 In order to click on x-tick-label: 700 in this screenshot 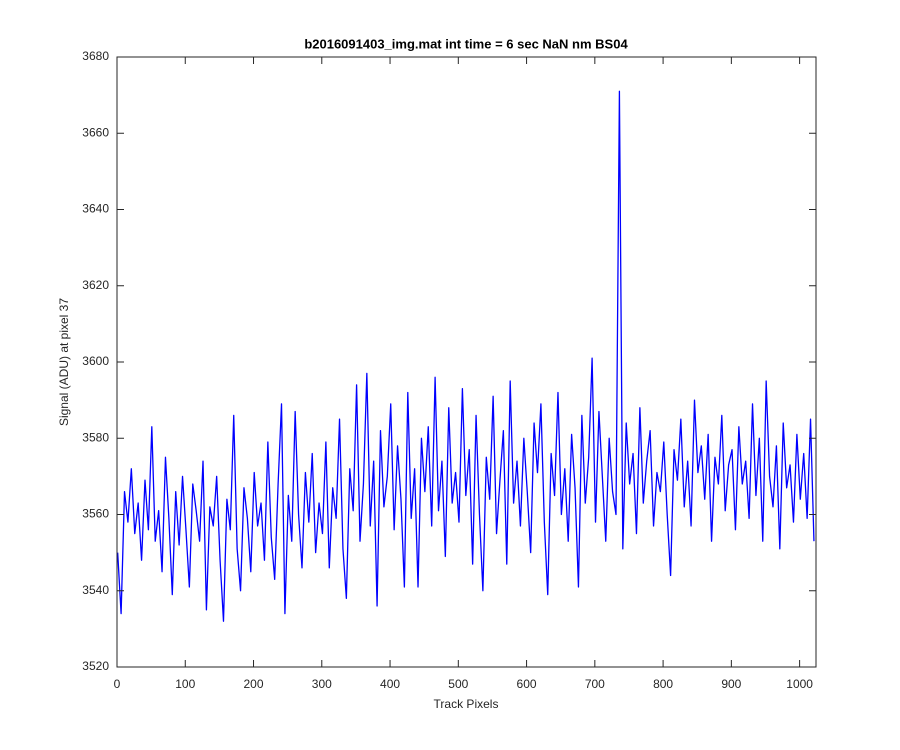, I will do `click(595, 684)`.